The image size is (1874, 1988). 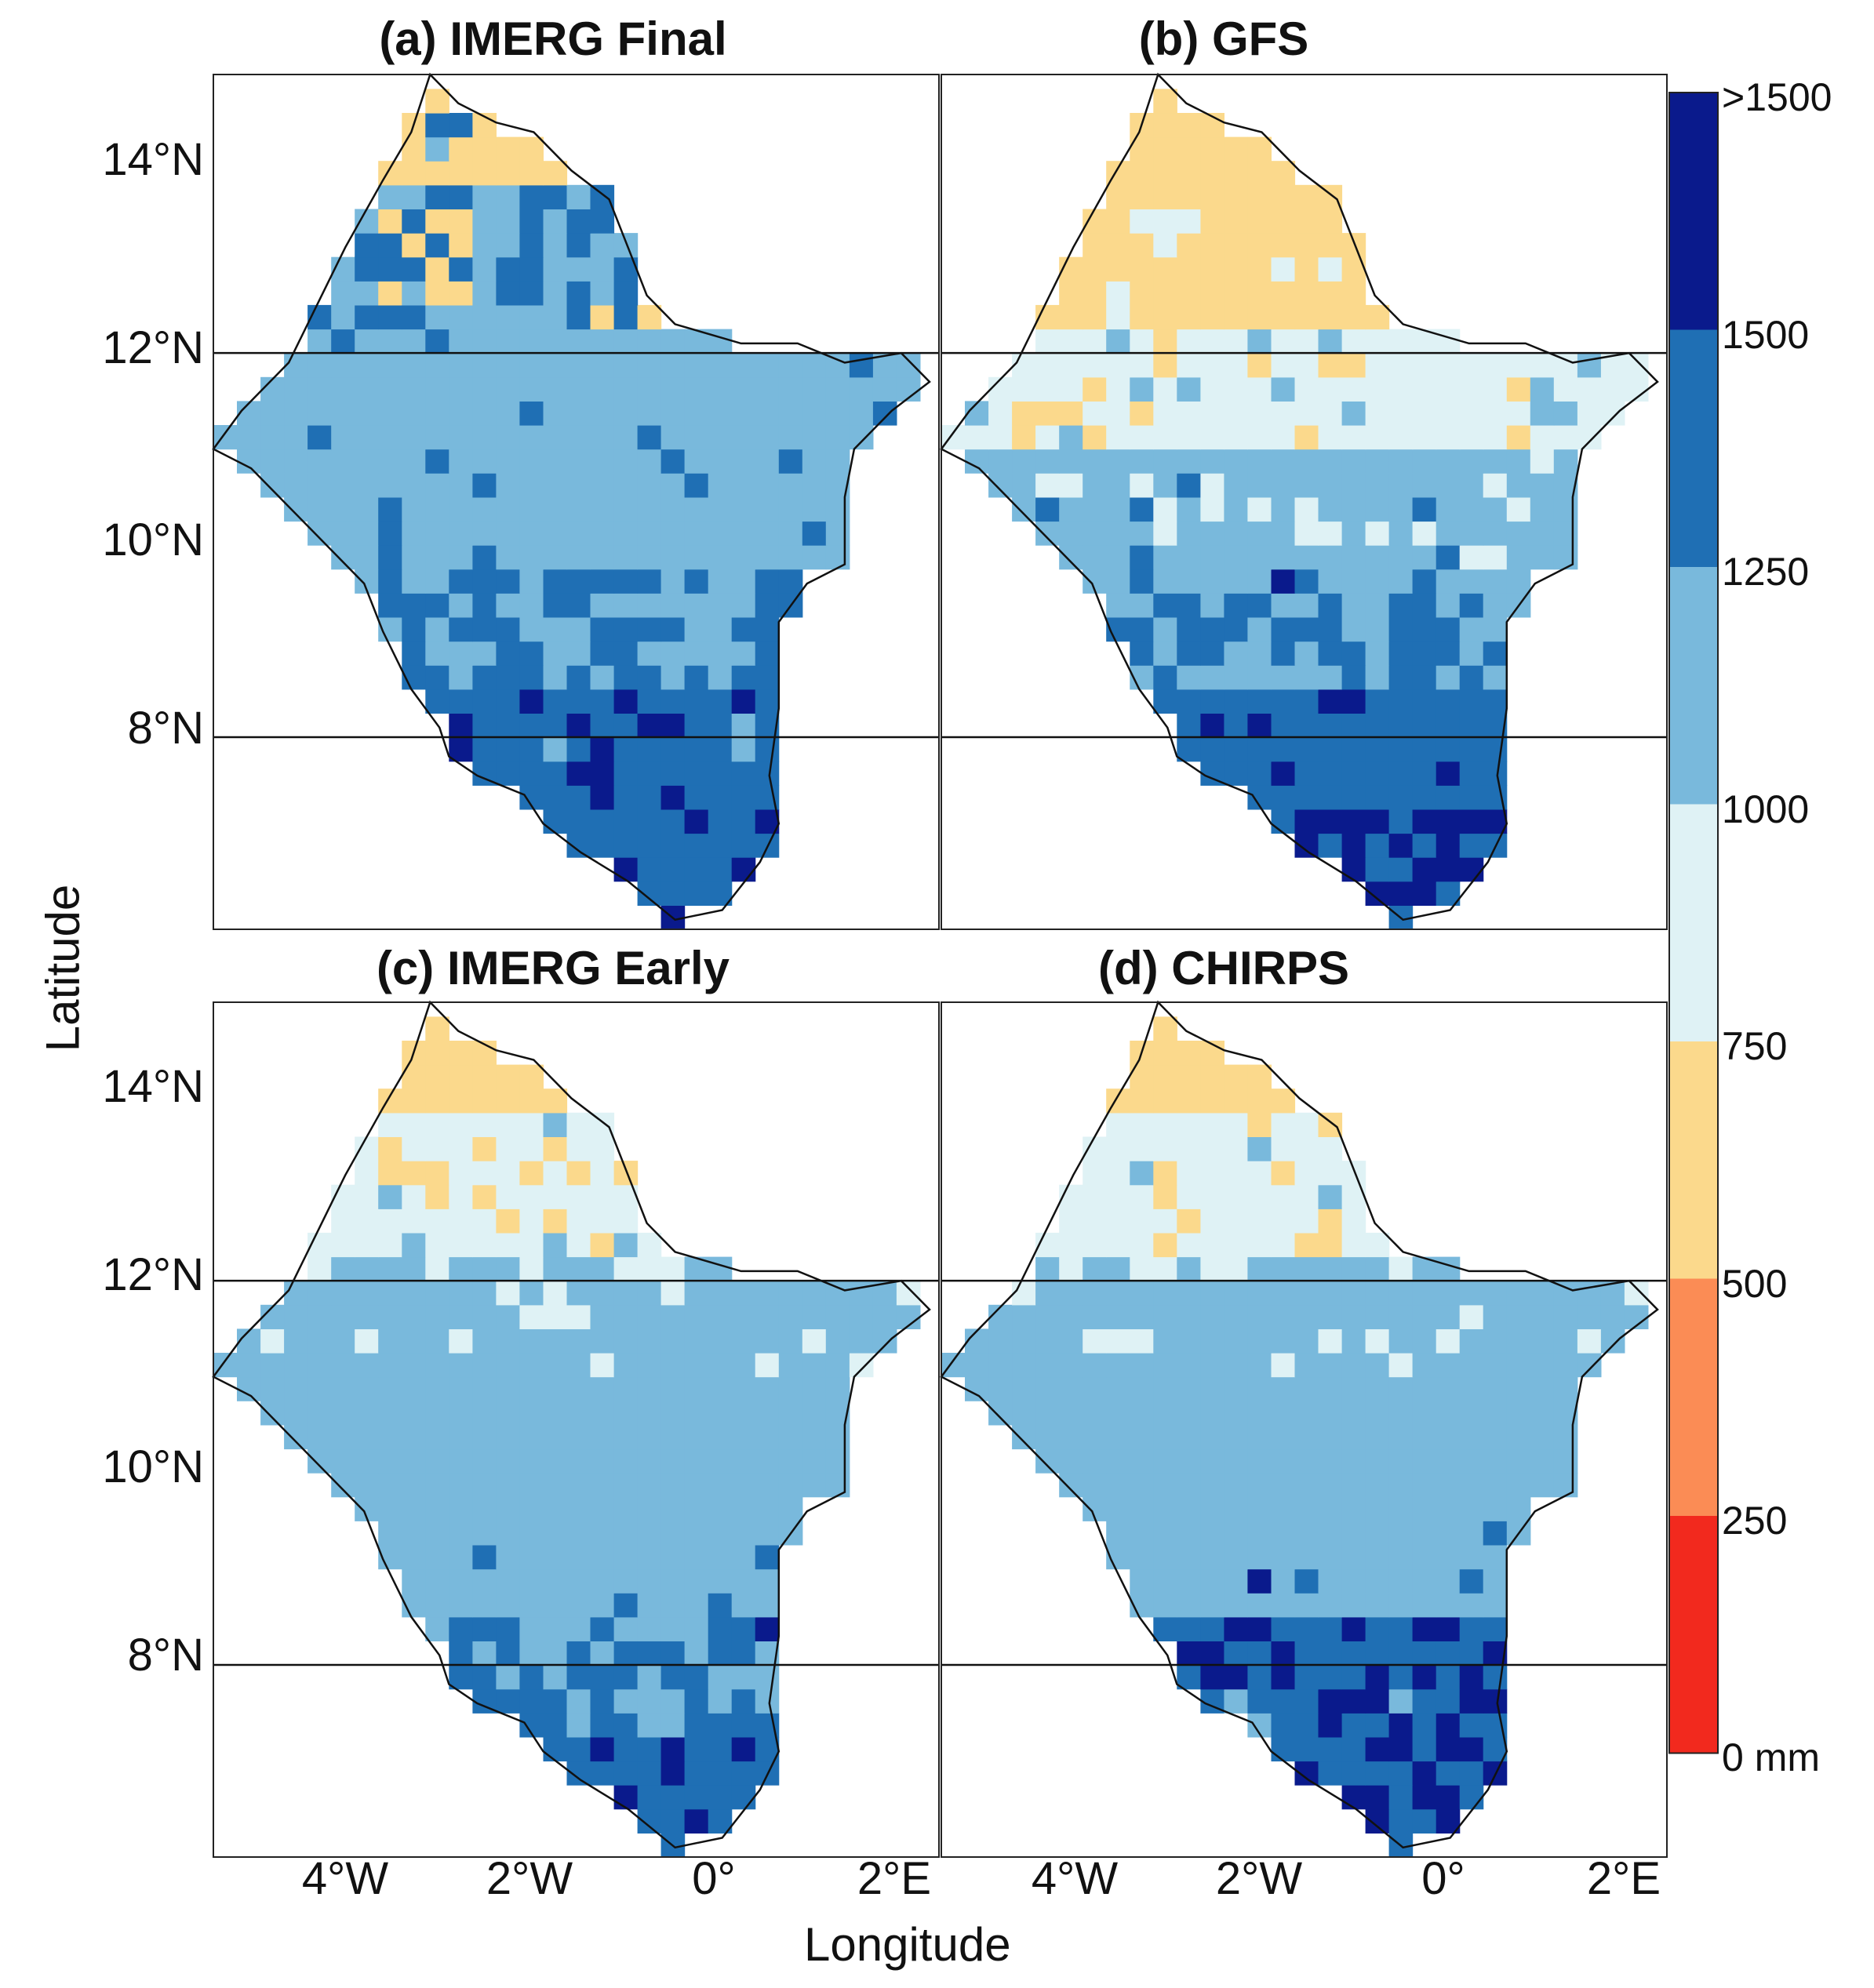 I want to click on colorbar-label-1250: 1250, so click(x=1766, y=572).